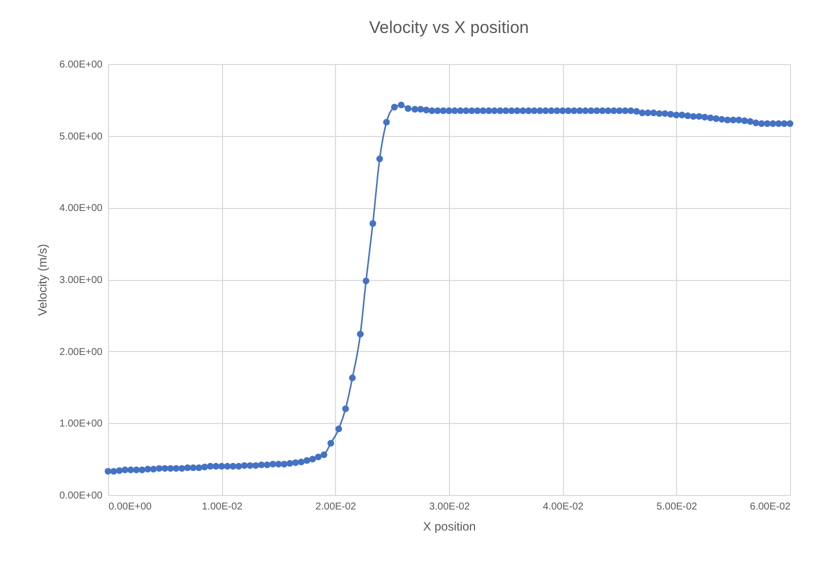  Describe the element at coordinates (130, 507) in the screenshot. I see `x-tick-label: 0.00E+00` at that location.